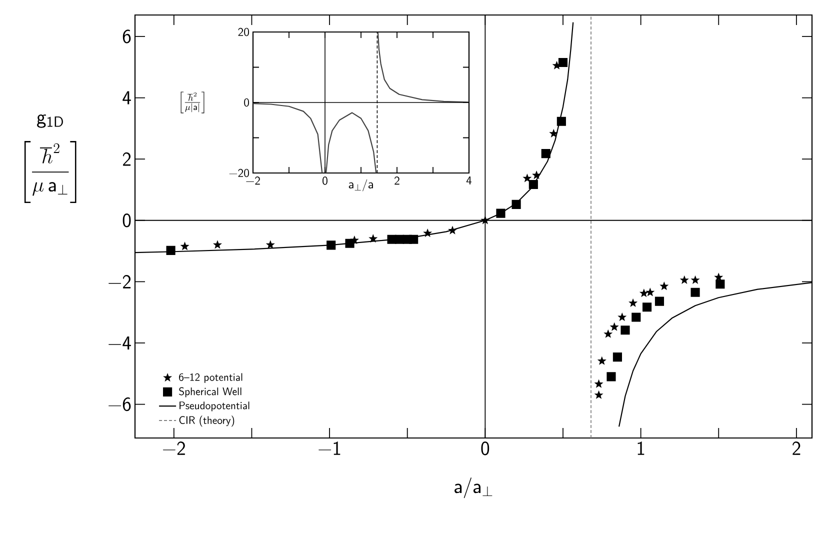 The height and width of the screenshot is (543, 817). Describe the element at coordinates (239, 173) in the screenshot. I see `y-tick-label: −20` at that location.